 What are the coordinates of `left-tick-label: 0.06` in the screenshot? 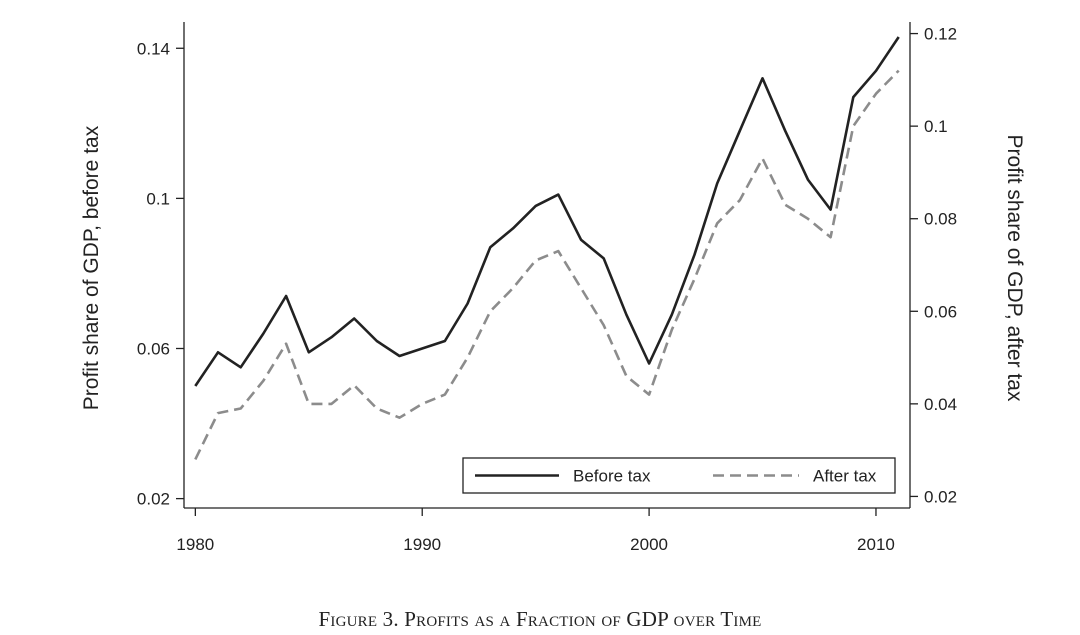 It's located at (153, 349).